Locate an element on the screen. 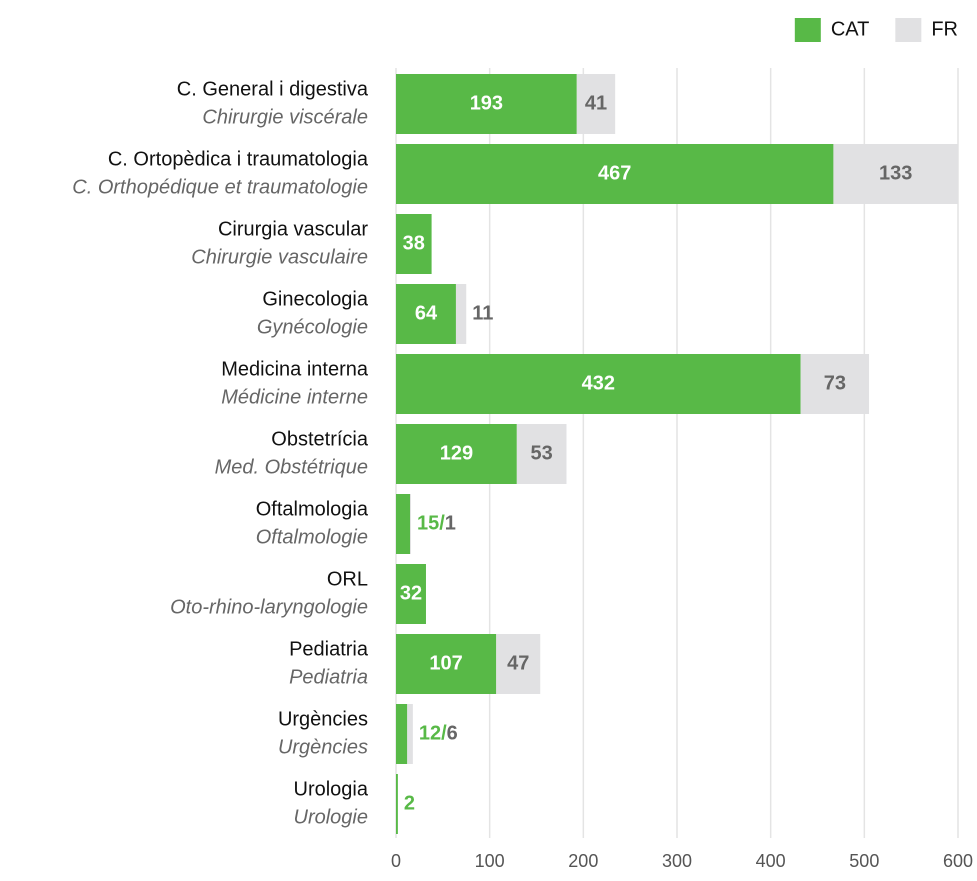 The height and width of the screenshot is (881, 977). x-tick-label: 100 is located at coordinates (490, 861).